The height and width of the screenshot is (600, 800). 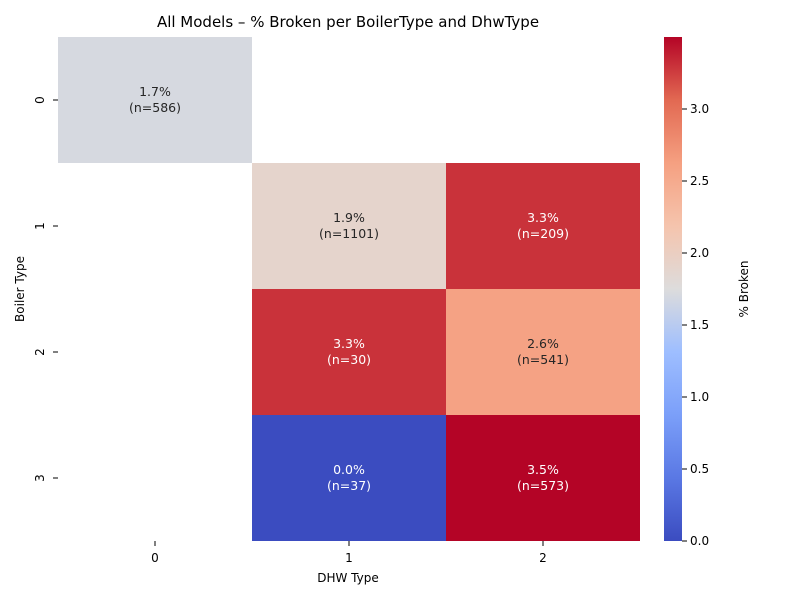 I want to click on y-tick-label-0: 0, so click(x=40, y=100).